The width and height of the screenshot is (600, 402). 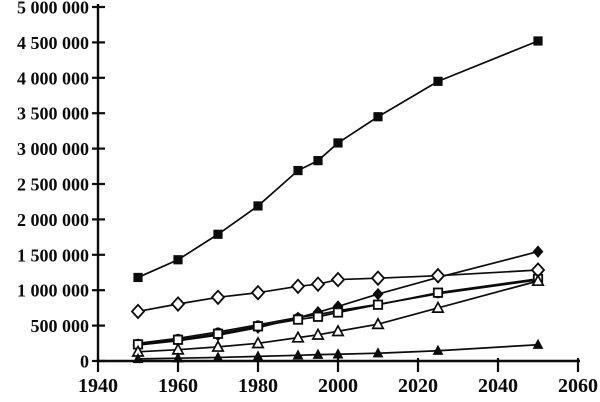 I want to click on x-tick-label: 2060, so click(x=578, y=386).